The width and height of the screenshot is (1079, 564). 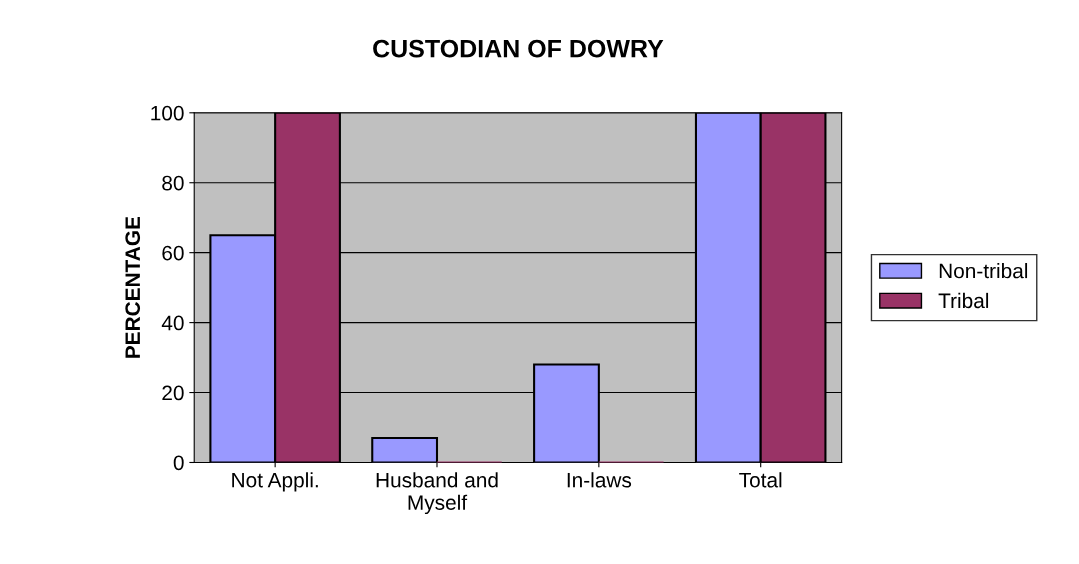 What do you see at coordinates (437, 493) in the screenshot?
I see `x-tick-label: Husband and Myself` at bounding box center [437, 493].